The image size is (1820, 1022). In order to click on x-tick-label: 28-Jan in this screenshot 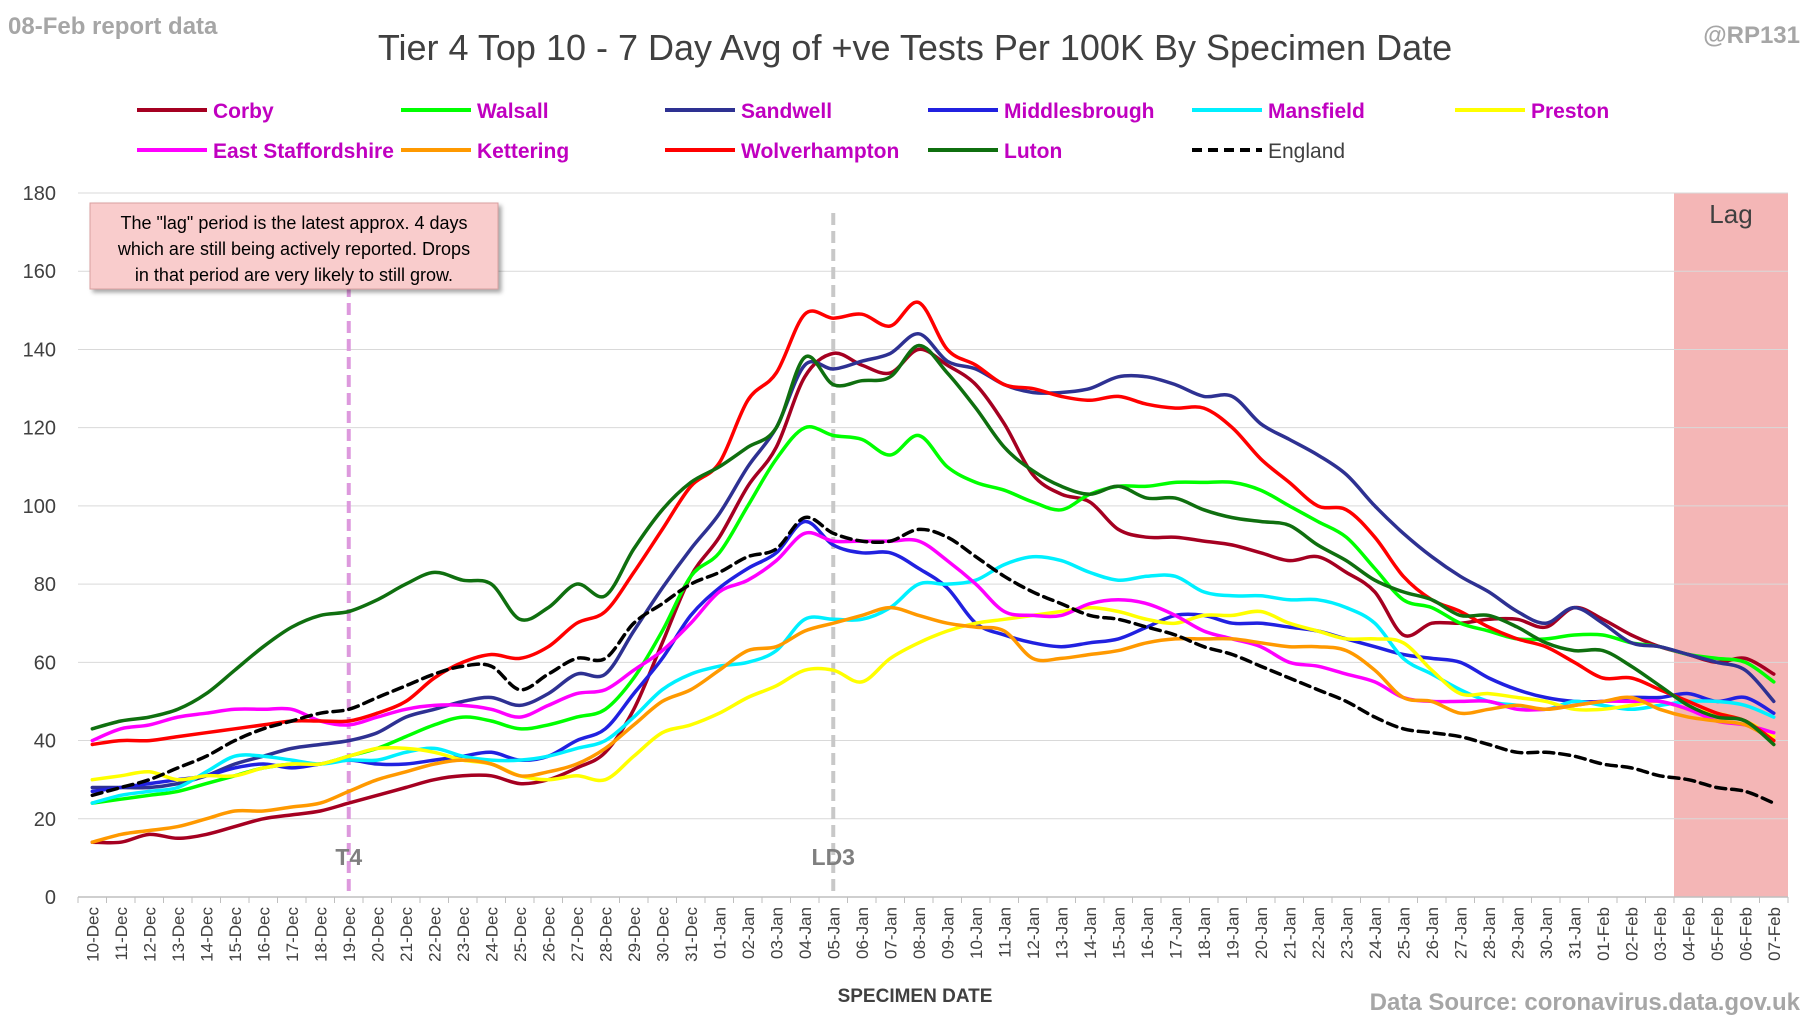, I will do `click(1489, 933)`.